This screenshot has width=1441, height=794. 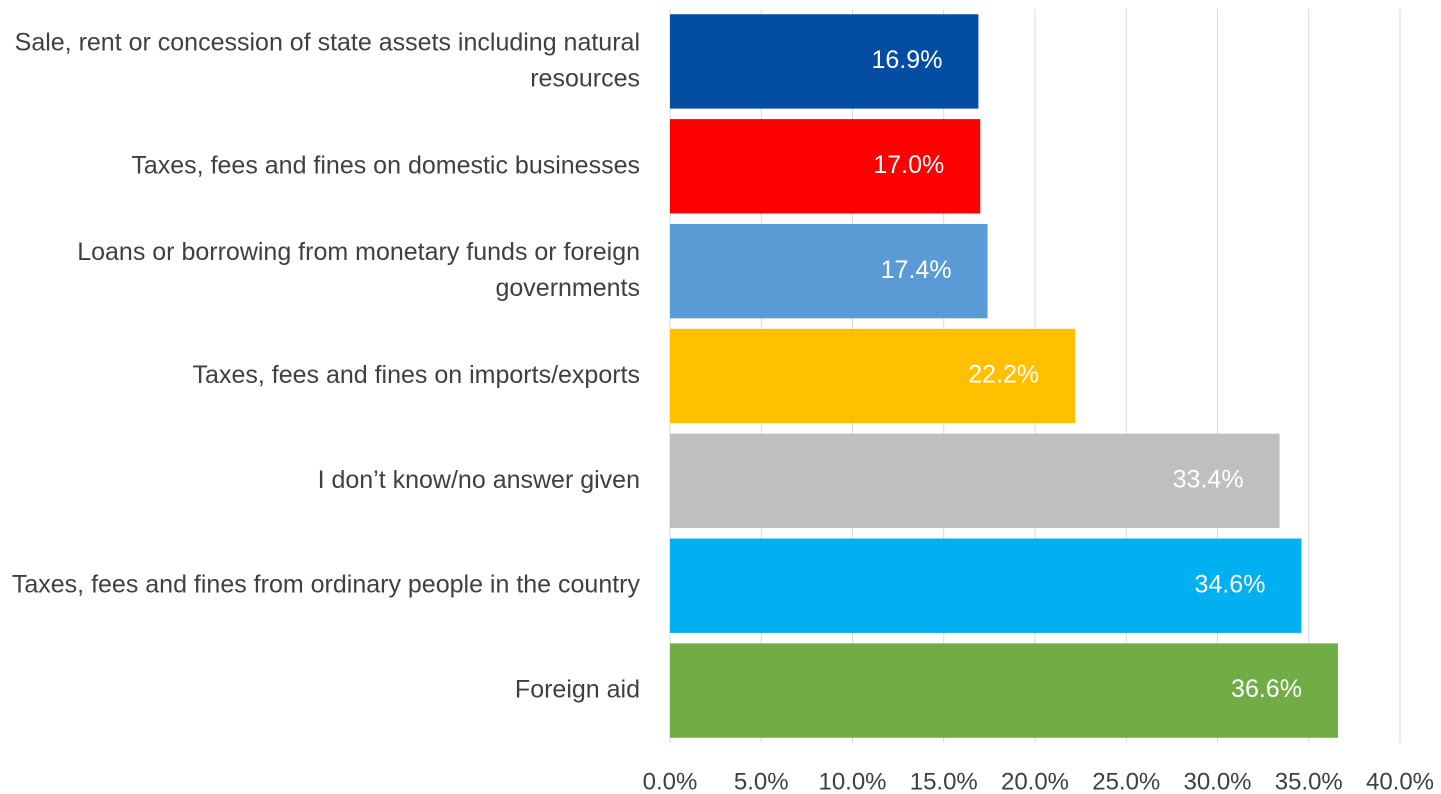 What do you see at coordinates (907, 60) in the screenshot?
I see `value-label: 16.9%` at bounding box center [907, 60].